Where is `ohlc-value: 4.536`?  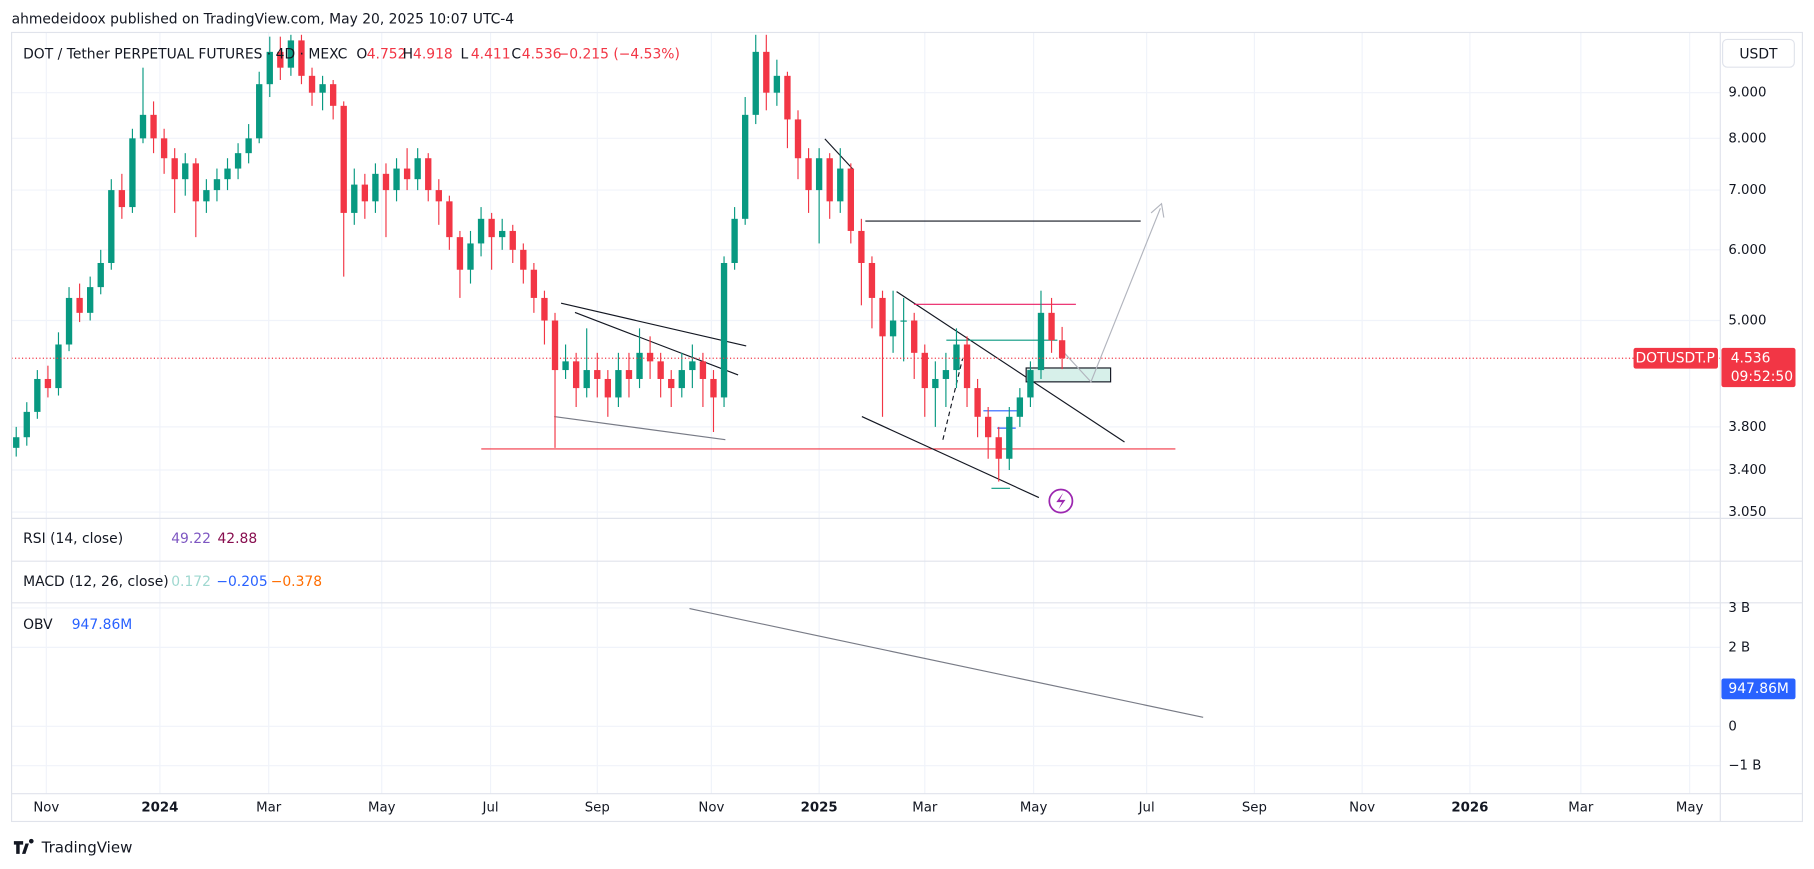 ohlc-value: 4.536 is located at coordinates (542, 54).